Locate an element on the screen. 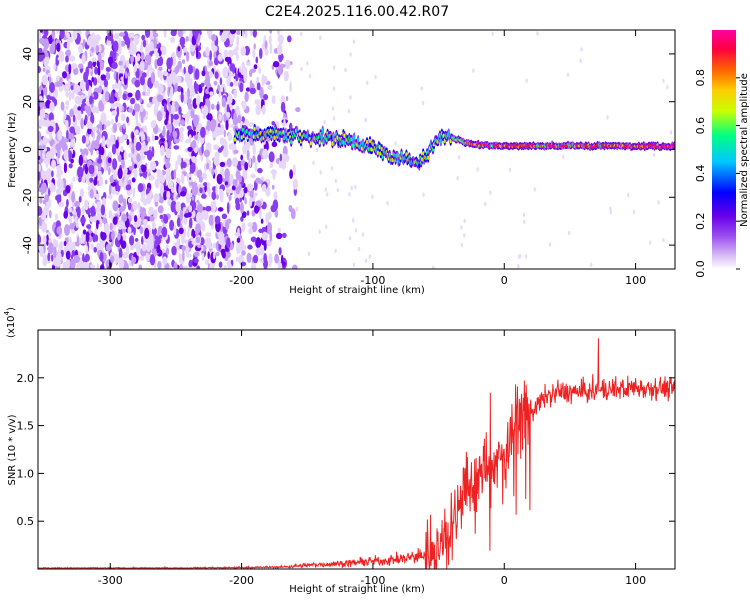  y-tick-label: -20 is located at coordinates (27, 197).